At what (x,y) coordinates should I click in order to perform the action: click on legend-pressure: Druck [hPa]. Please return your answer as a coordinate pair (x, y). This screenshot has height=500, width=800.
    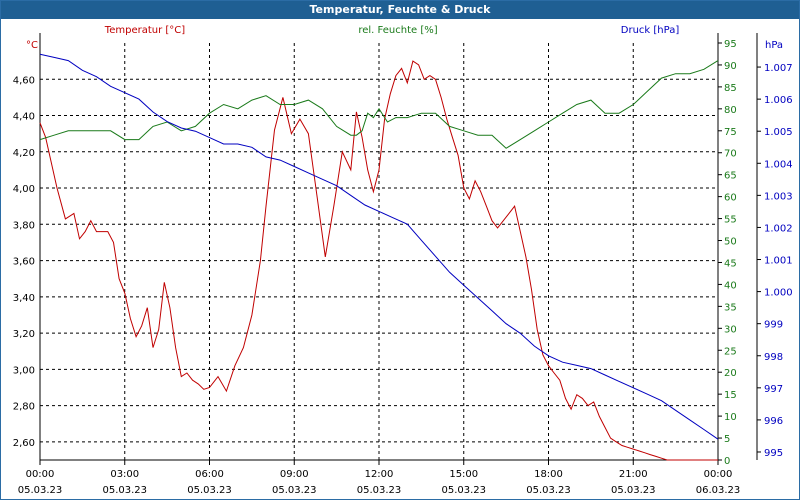
    Looking at the image, I should click on (650, 30).